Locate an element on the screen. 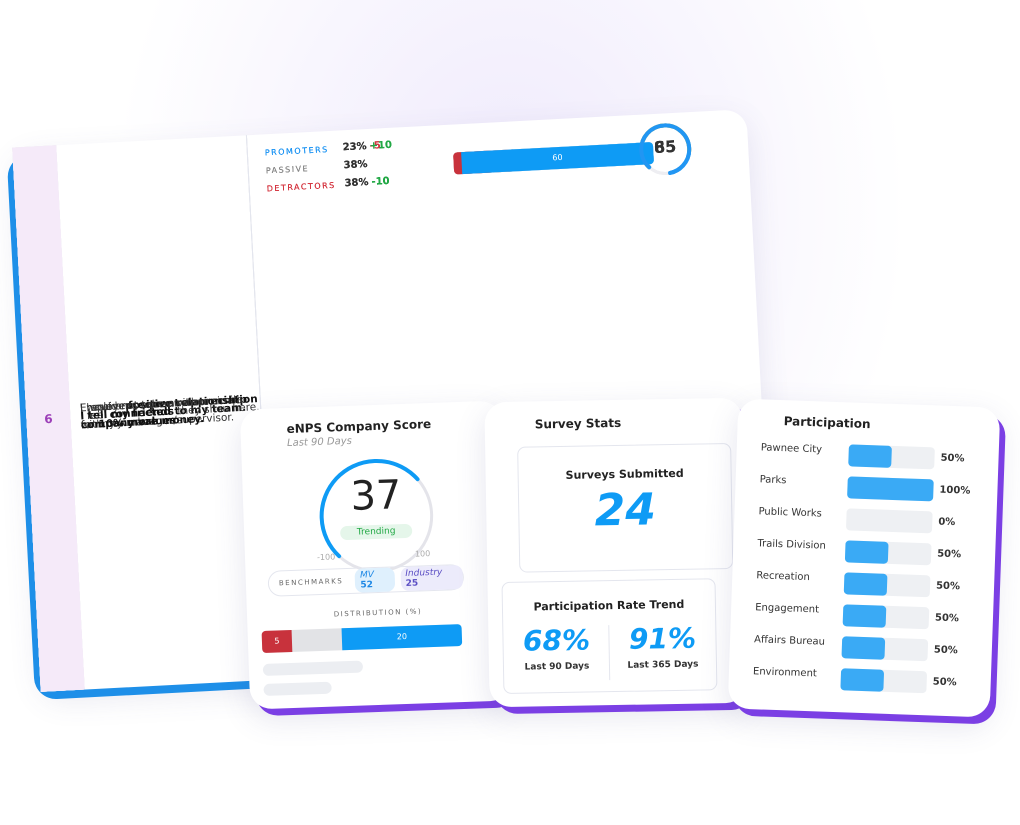 The image size is (1020, 825). promoter-bar: 20 is located at coordinates (402, 637).